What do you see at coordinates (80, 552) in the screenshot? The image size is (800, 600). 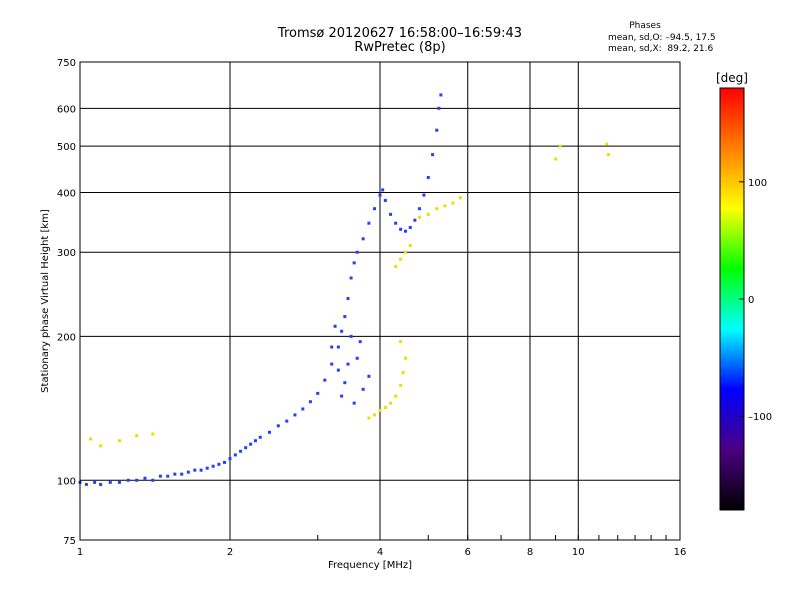 I see `x-tick-label: 1` at bounding box center [80, 552].